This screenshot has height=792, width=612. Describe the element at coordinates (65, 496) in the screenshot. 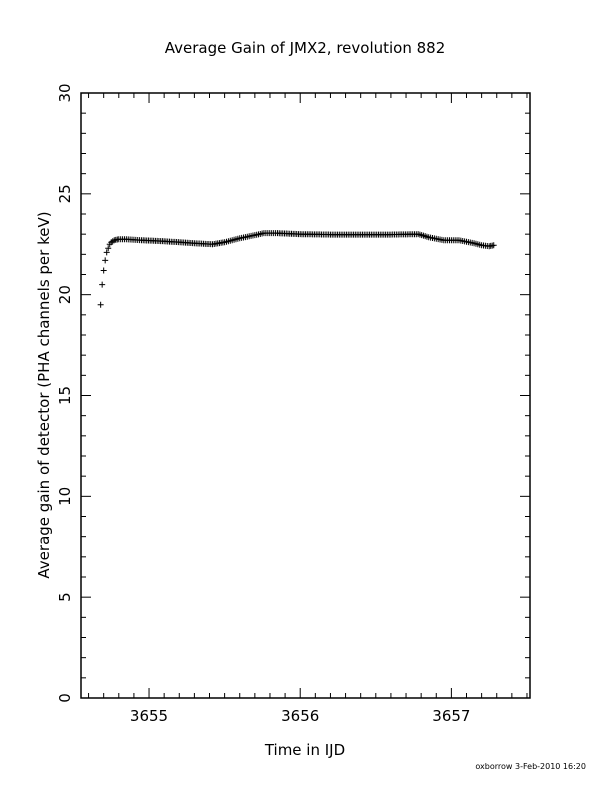

I see `y-tick-label: 10` at that location.